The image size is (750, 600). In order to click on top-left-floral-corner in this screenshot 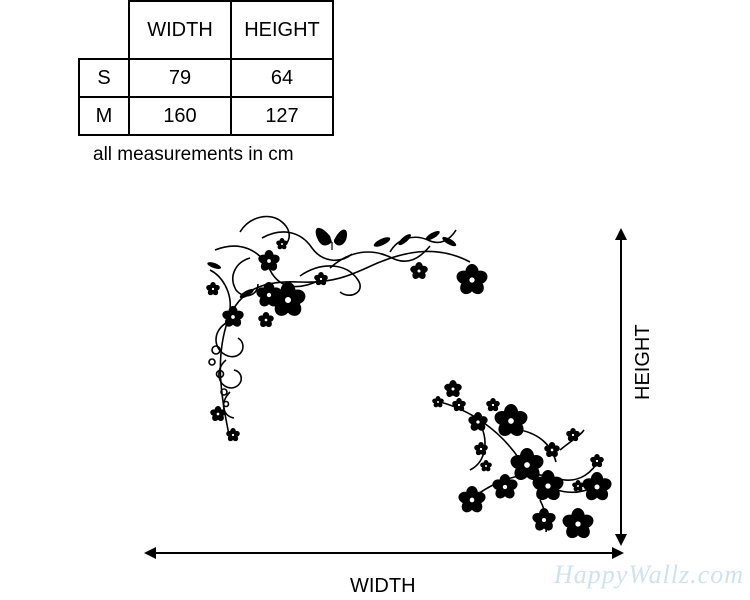, I will do `click(339, 328)`.